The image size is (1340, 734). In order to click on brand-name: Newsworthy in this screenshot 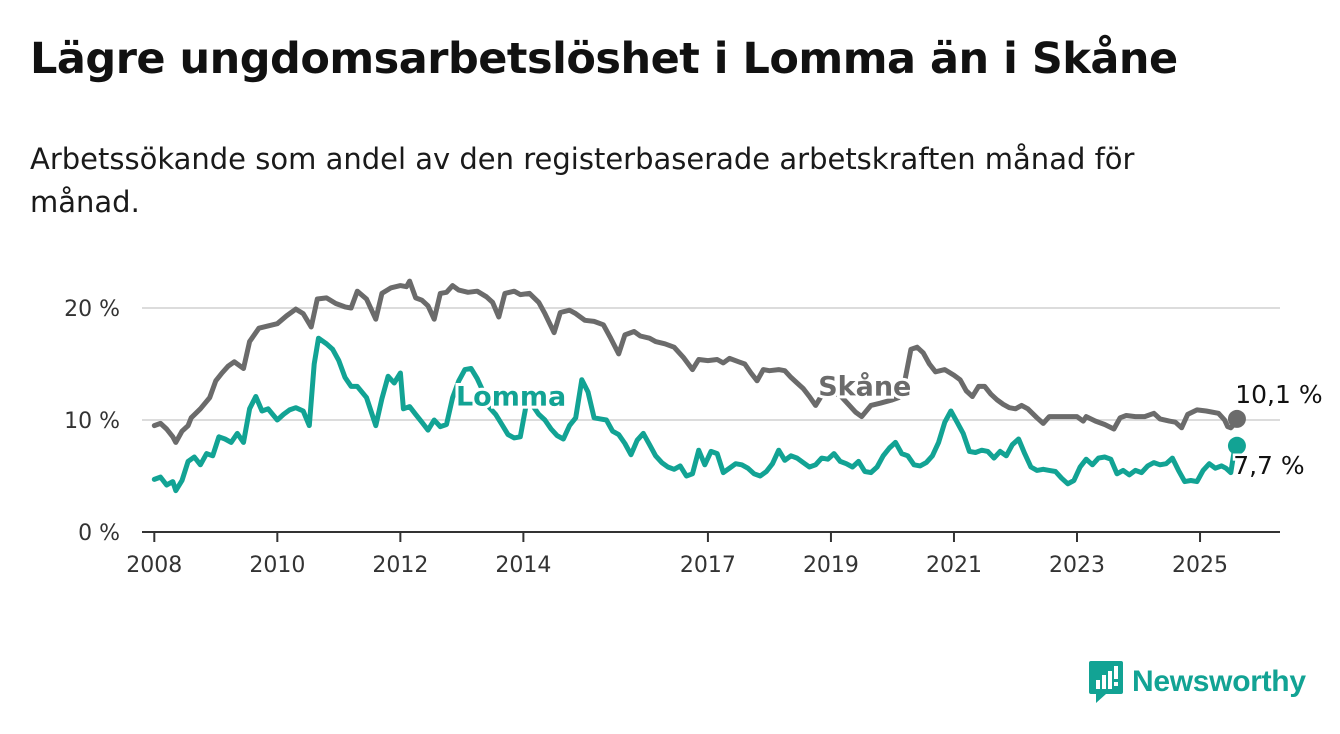, I will do `click(1219, 681)`.